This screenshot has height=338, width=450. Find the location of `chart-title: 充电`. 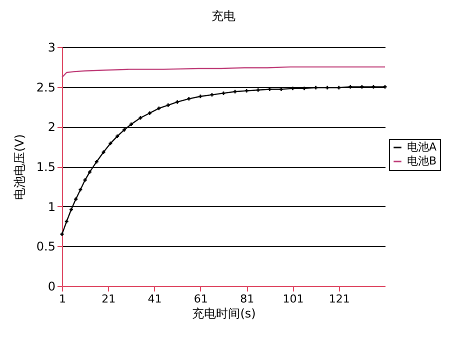

chart-title: 充电 is located at coordinates (224, 16).